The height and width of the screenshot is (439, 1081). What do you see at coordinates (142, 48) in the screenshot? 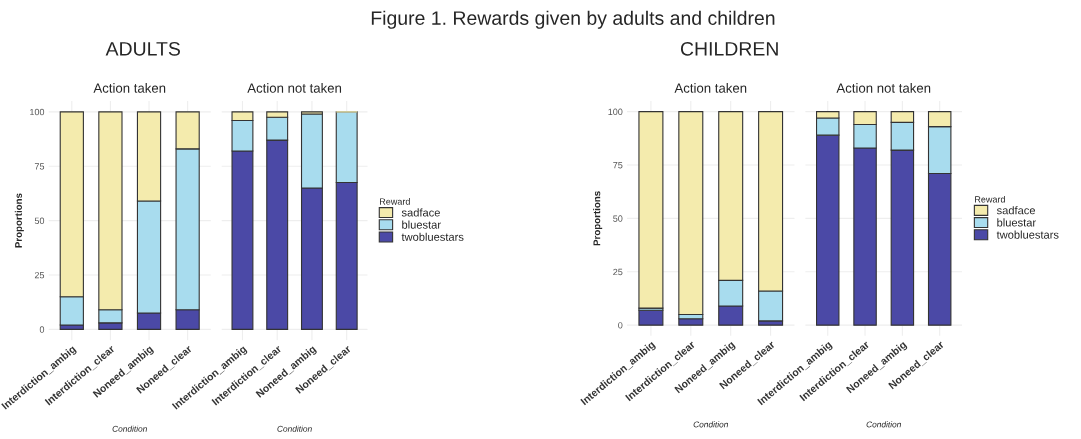
I see `chart-subtitle: ADULTS` at bounding box center [142, 48].